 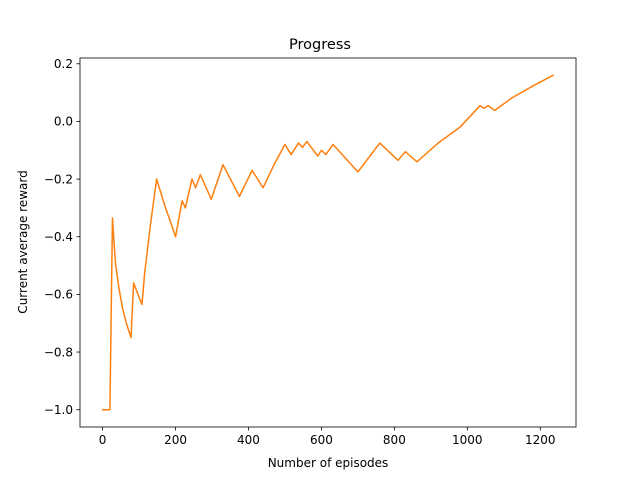 What do you see at coordinates (175, 440) in the screenshot?
I see `x-tick-label: 200` at bounding box center [175, 440].